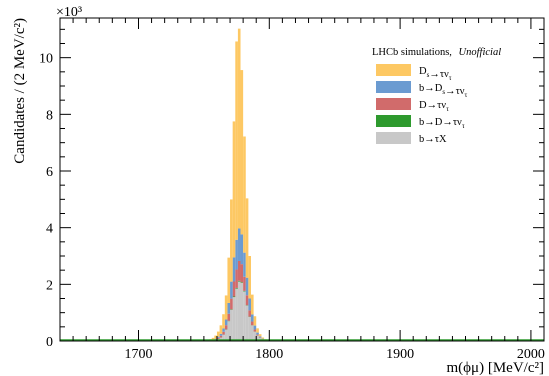 This screenshot has width=549, height=376. I want to click on y-tick-label: 4, so click(49, 229).